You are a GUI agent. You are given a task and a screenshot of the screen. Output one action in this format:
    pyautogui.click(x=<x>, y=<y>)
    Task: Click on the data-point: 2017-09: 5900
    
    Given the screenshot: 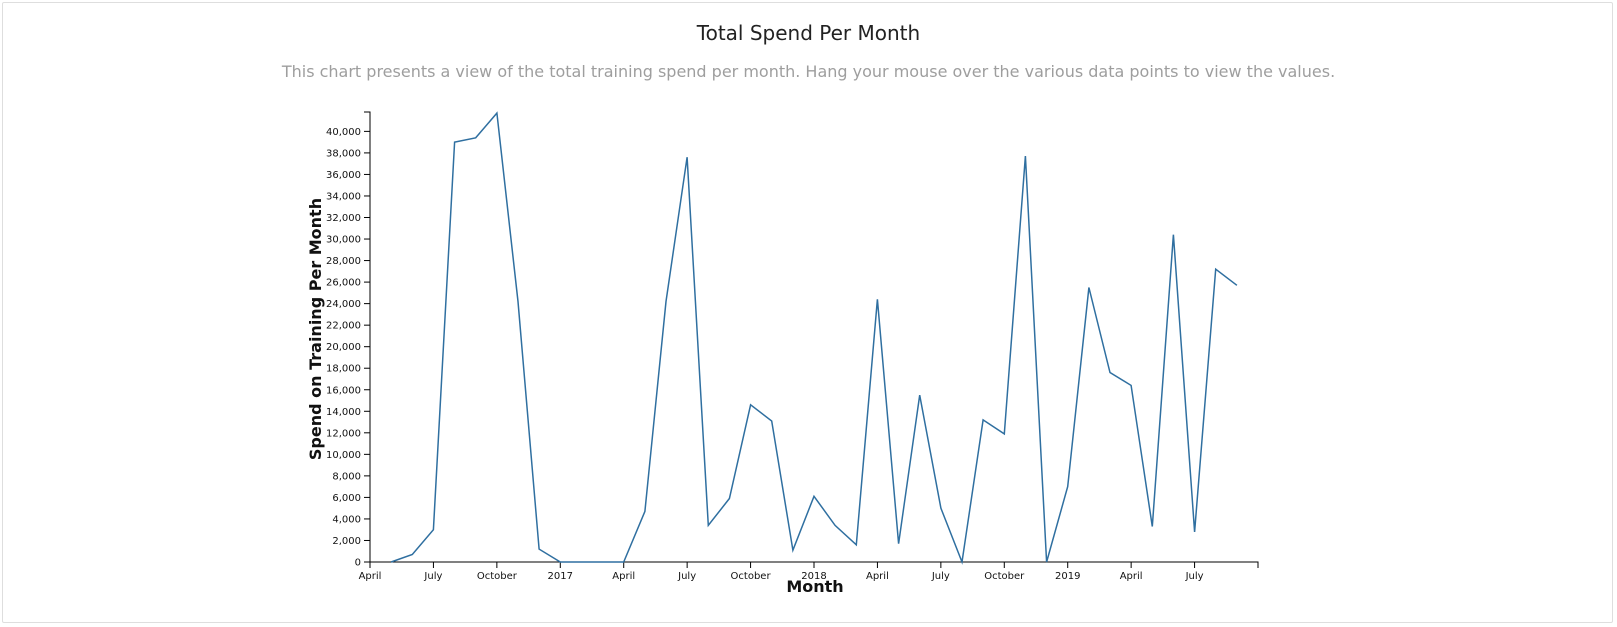 What is the action you would take?
    pyautogui.click(x=729, y=498)
    